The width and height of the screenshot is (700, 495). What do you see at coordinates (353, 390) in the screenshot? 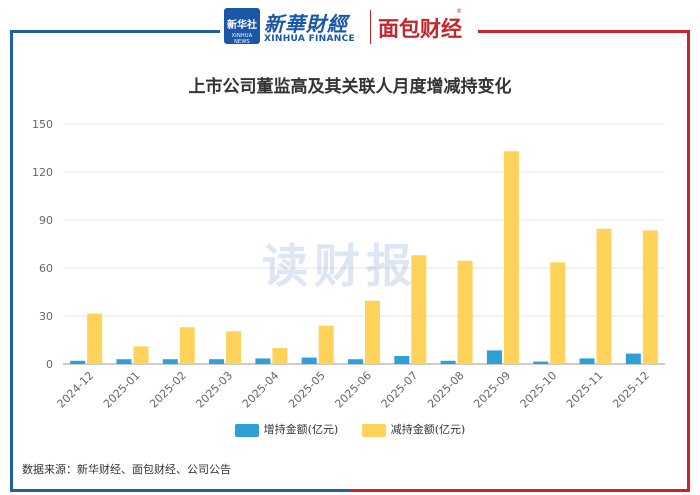
I see `x-tick-label: 2025-06` at bounding box center [353, 390].